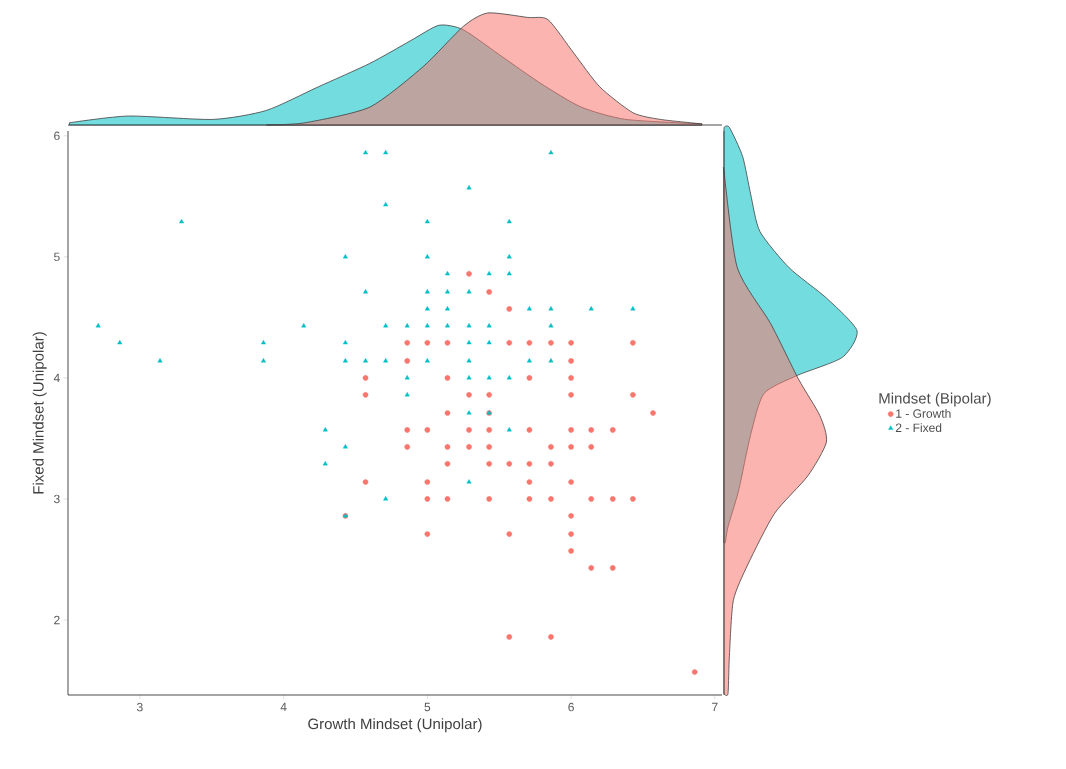 This screenshot has height=769, width=1066. I want to click on y-tick-label: 2, so click(57, 620).